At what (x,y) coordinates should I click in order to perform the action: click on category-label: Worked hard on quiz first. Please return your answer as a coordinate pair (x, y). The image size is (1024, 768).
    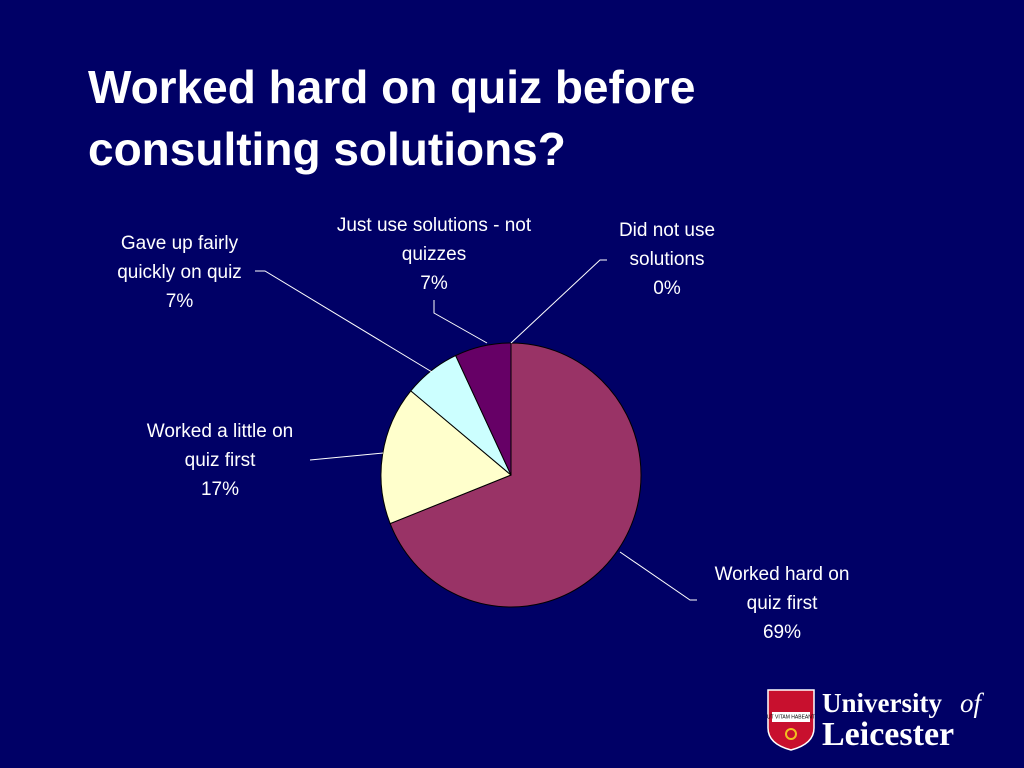
    Looking at the image, I should click on (782, 589).